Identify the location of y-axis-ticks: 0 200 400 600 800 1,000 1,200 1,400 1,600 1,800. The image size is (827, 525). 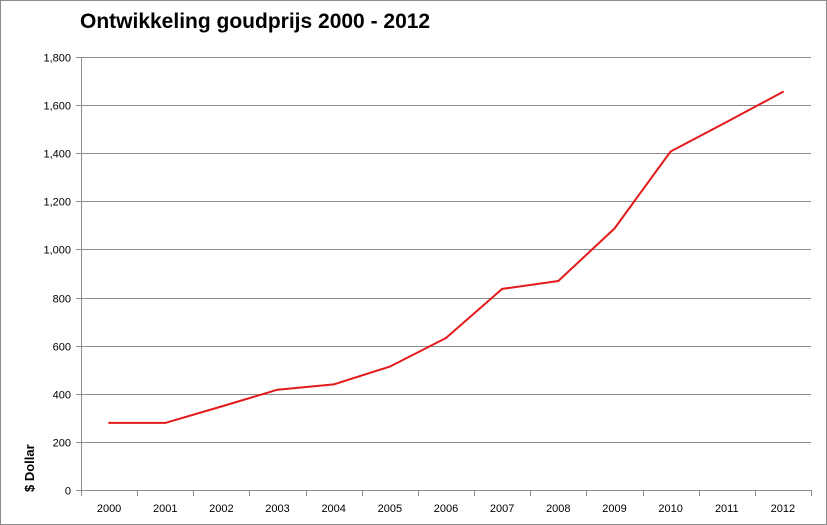
(62, 275).